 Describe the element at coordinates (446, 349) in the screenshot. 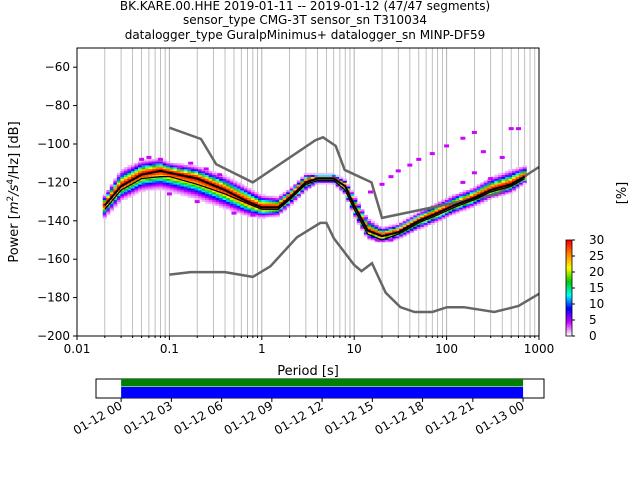

I see `x-tick-label: 100` at that location.